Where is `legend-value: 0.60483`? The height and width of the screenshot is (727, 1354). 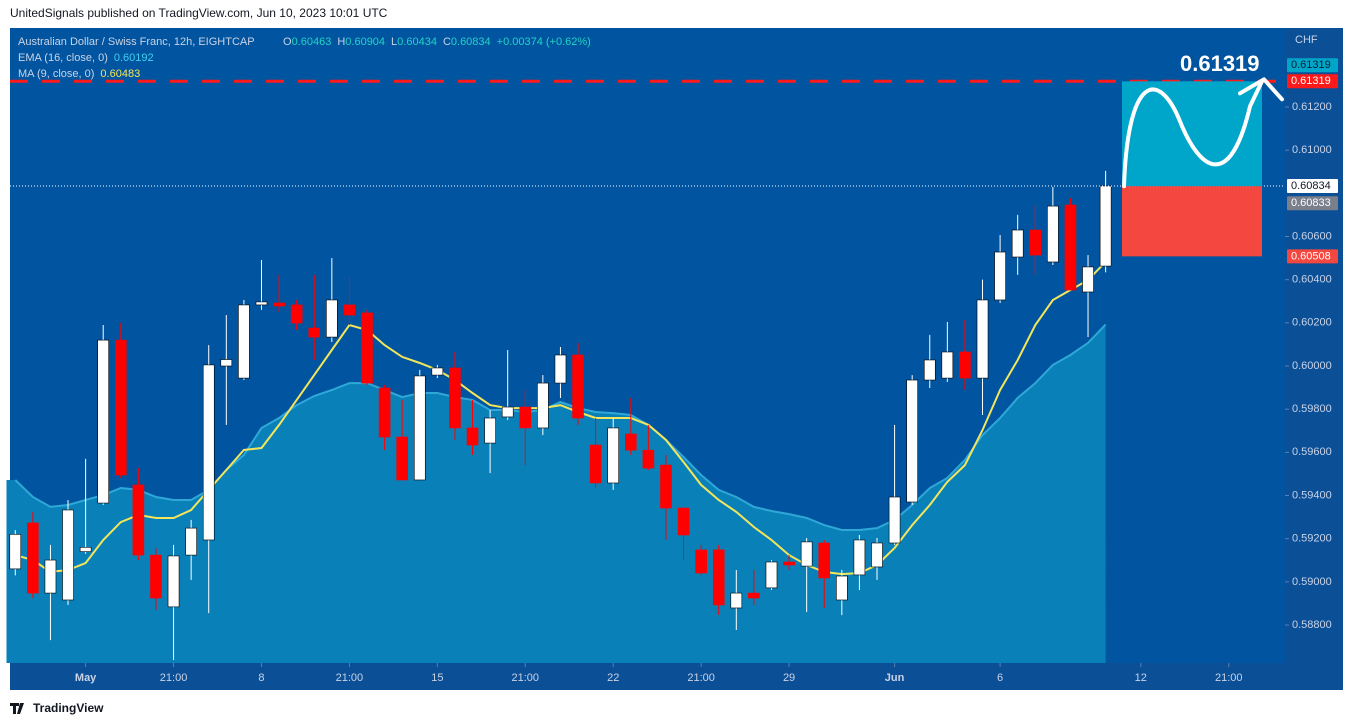
legend-value: 0.60483 is located at coordinates (120, 74).